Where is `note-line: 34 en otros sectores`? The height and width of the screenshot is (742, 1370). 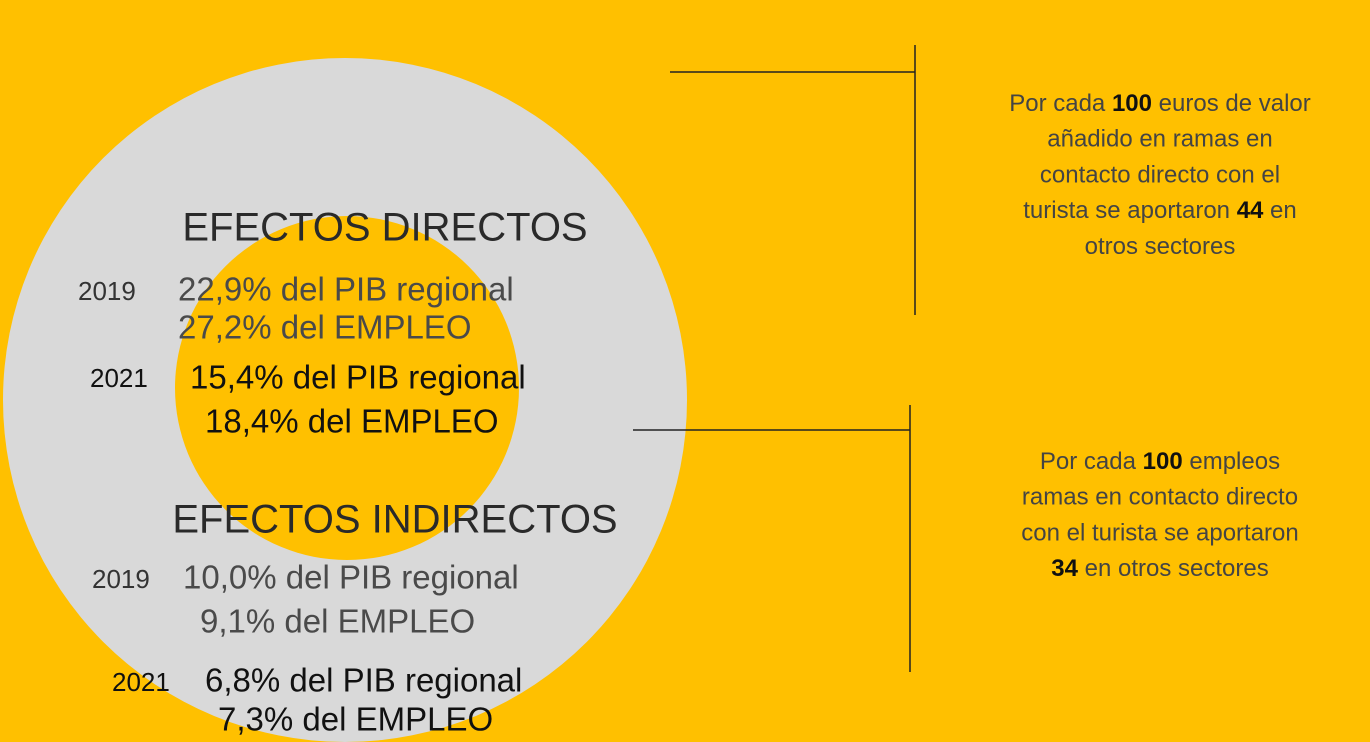 note-line: 34 en otros sectores is located at coordinates (1159, 568).